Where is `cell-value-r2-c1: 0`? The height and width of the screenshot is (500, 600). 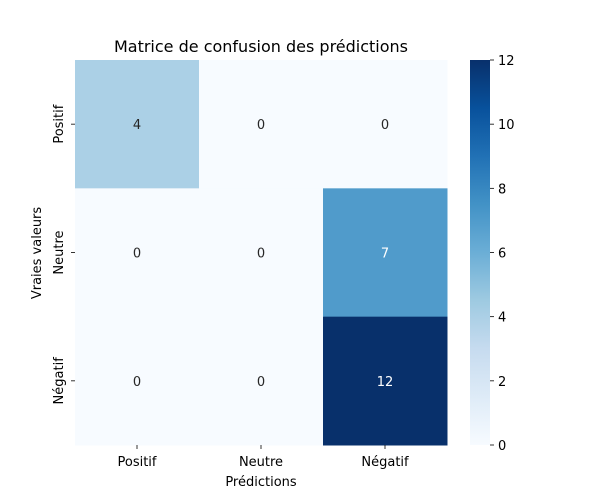
cell-value-r2-c1: 0 is located at coordinates (261, 382).